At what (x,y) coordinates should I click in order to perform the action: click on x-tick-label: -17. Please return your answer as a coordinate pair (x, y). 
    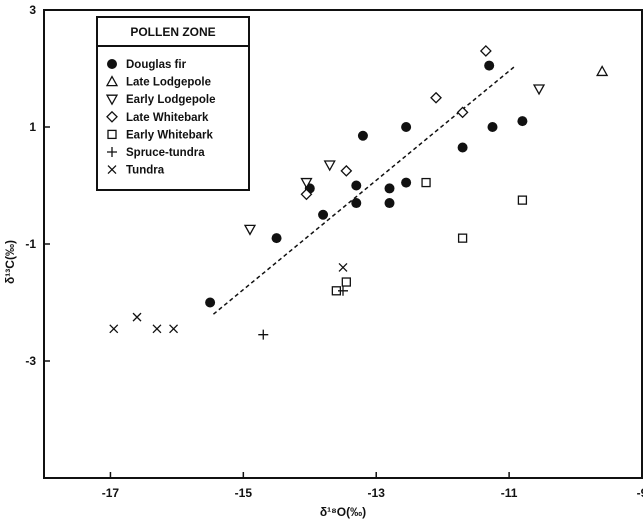
    Looking at the image, I should click on (111, 493).